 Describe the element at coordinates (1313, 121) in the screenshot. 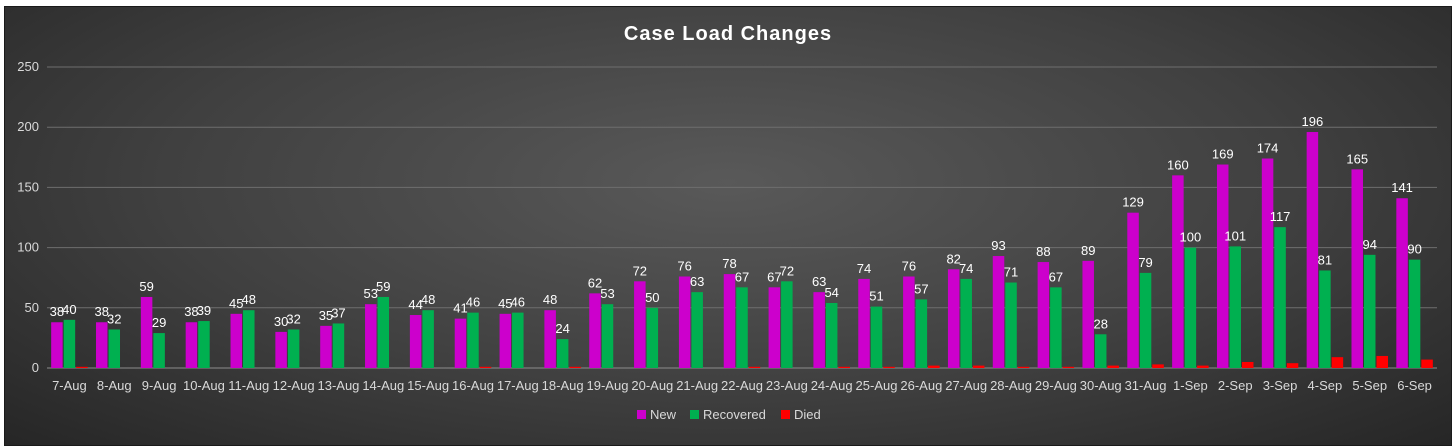

I see `data-label: 196` at that location.